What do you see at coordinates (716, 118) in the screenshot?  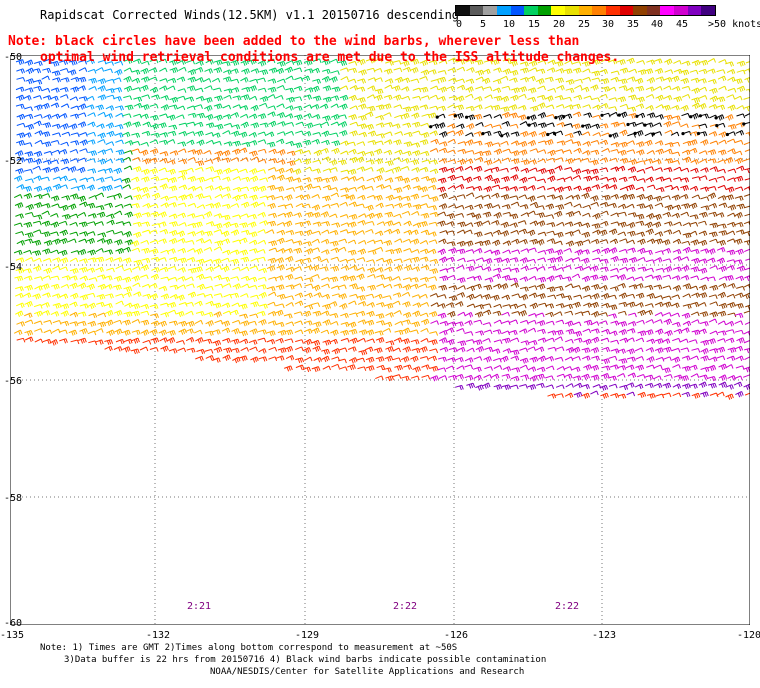 I see `retrieval-flag-dot` at bounding box center [716, 118].